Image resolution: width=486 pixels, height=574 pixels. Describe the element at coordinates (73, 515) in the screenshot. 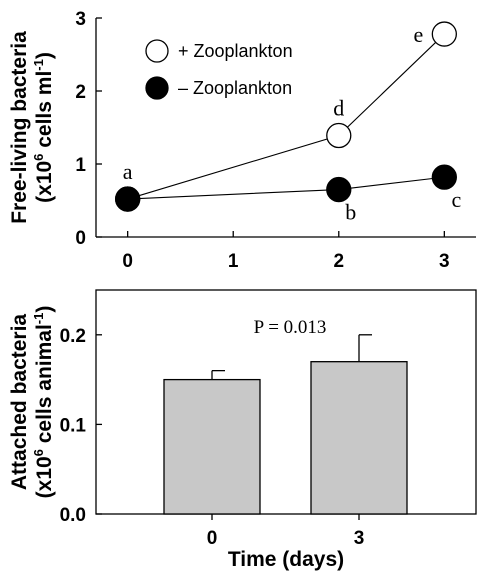

I see `y-tick-label: 0.0` at that location.